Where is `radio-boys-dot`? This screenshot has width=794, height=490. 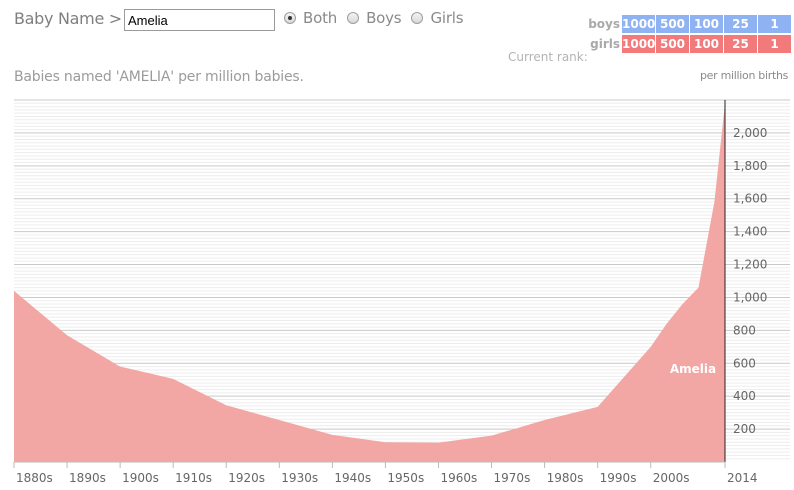
radio-boys-dot is located at coordinates (353, 18).